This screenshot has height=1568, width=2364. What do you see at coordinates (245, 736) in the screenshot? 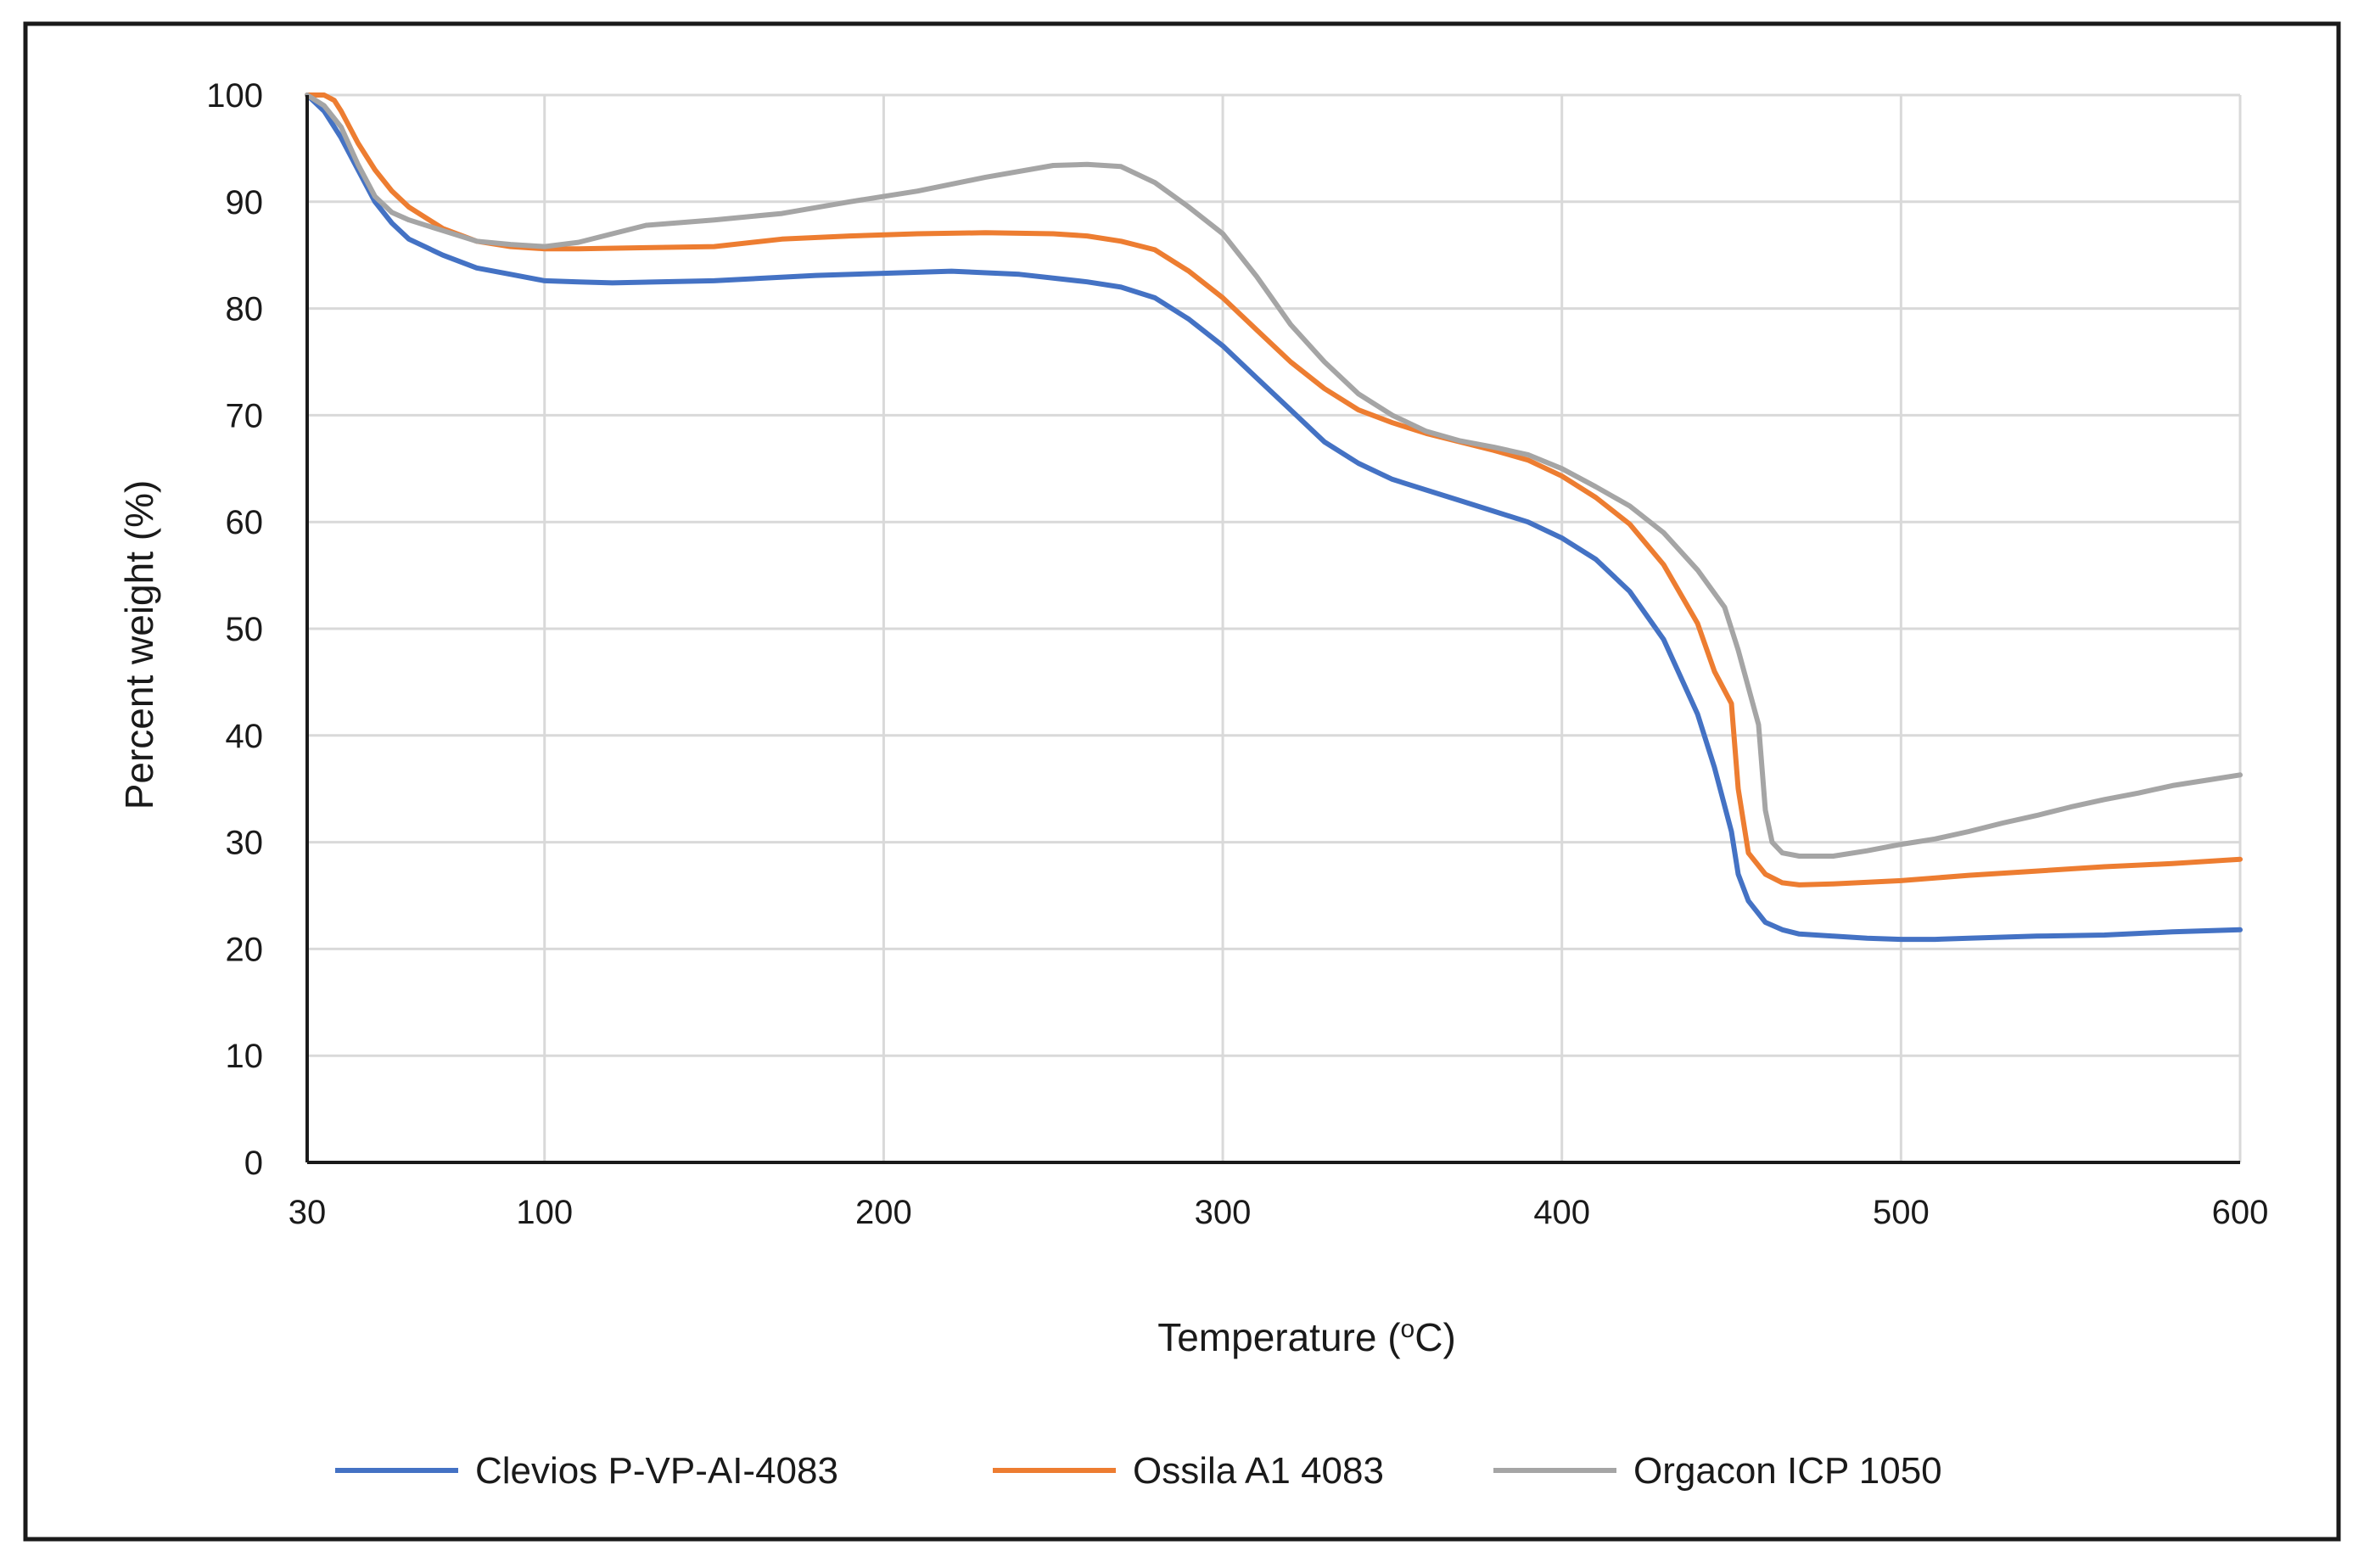
I see `y-tick-label: 40` at bounding box center [245, 736].